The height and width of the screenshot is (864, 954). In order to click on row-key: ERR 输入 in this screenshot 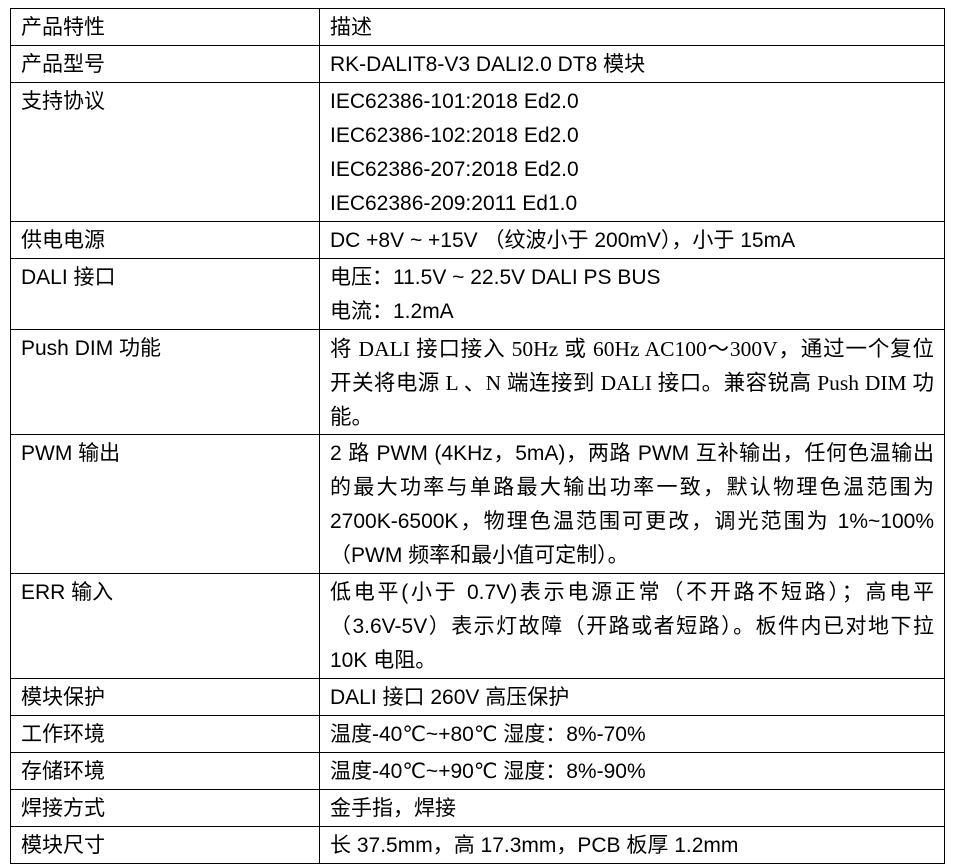, I will do `click(165, 626)`.